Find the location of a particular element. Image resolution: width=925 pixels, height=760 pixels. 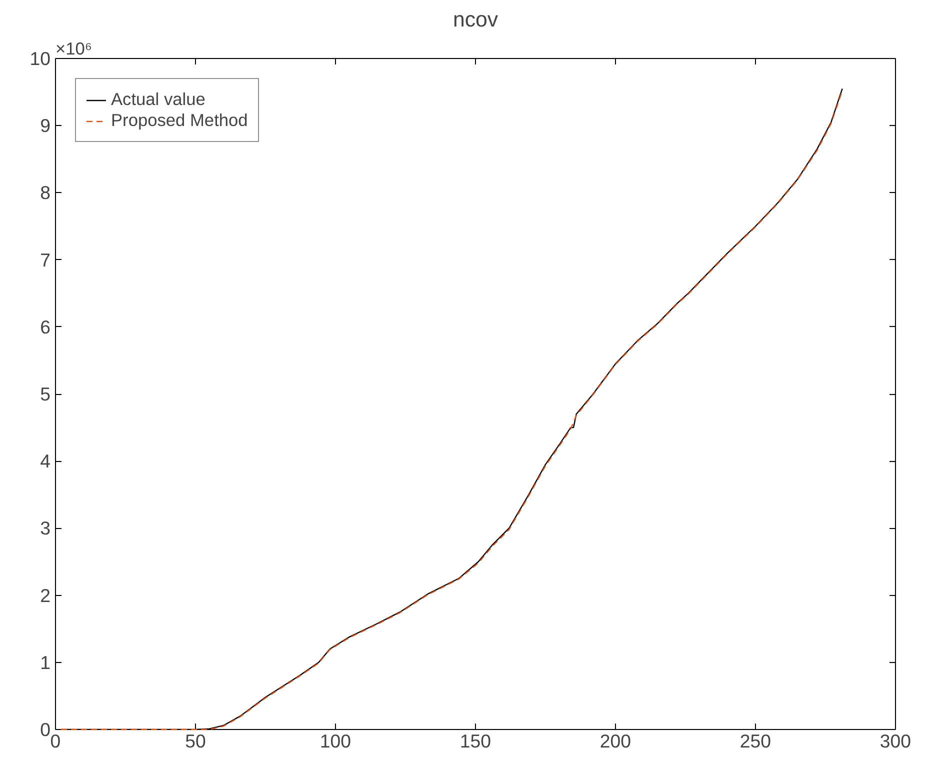

y-tick-label: 10 is located at coordinates (40, 58).